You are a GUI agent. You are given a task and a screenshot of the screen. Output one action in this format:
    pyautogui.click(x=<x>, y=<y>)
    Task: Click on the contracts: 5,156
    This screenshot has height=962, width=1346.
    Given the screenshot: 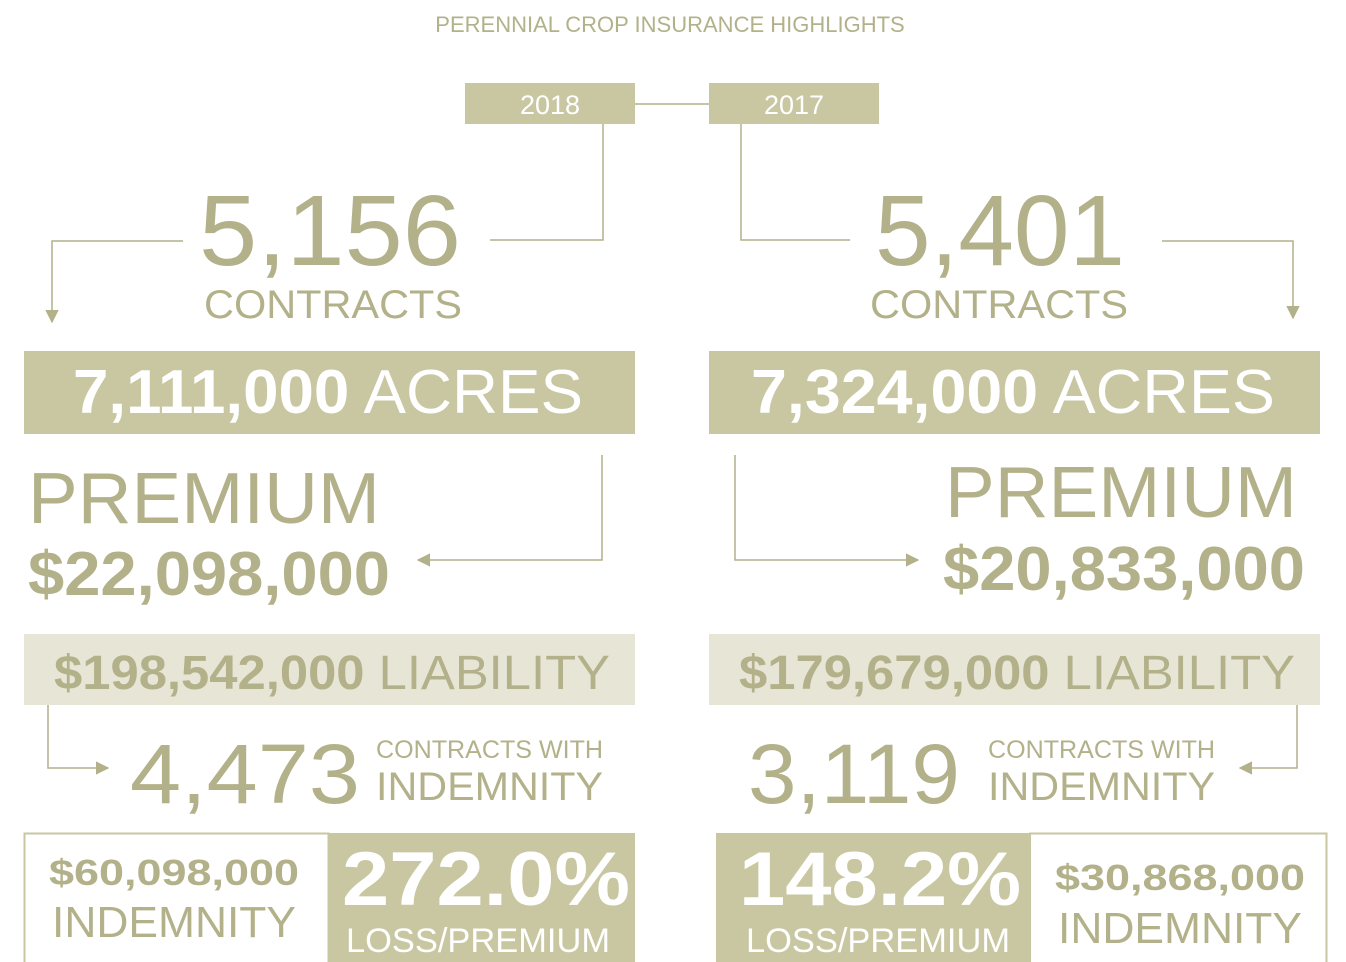 What is the action you would take?
    pyautogui.click(x=330, y=231)
    